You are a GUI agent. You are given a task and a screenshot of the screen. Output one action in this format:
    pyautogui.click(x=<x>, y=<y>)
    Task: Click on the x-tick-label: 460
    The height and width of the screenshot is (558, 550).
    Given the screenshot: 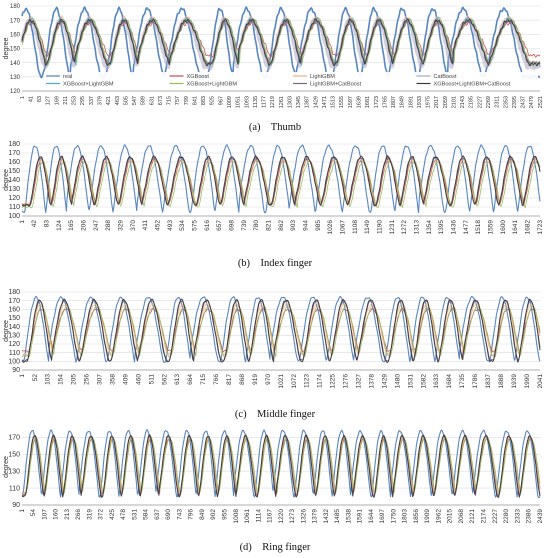 What is the action you would take?
    pyautogui.click(x=138, y=379)
    